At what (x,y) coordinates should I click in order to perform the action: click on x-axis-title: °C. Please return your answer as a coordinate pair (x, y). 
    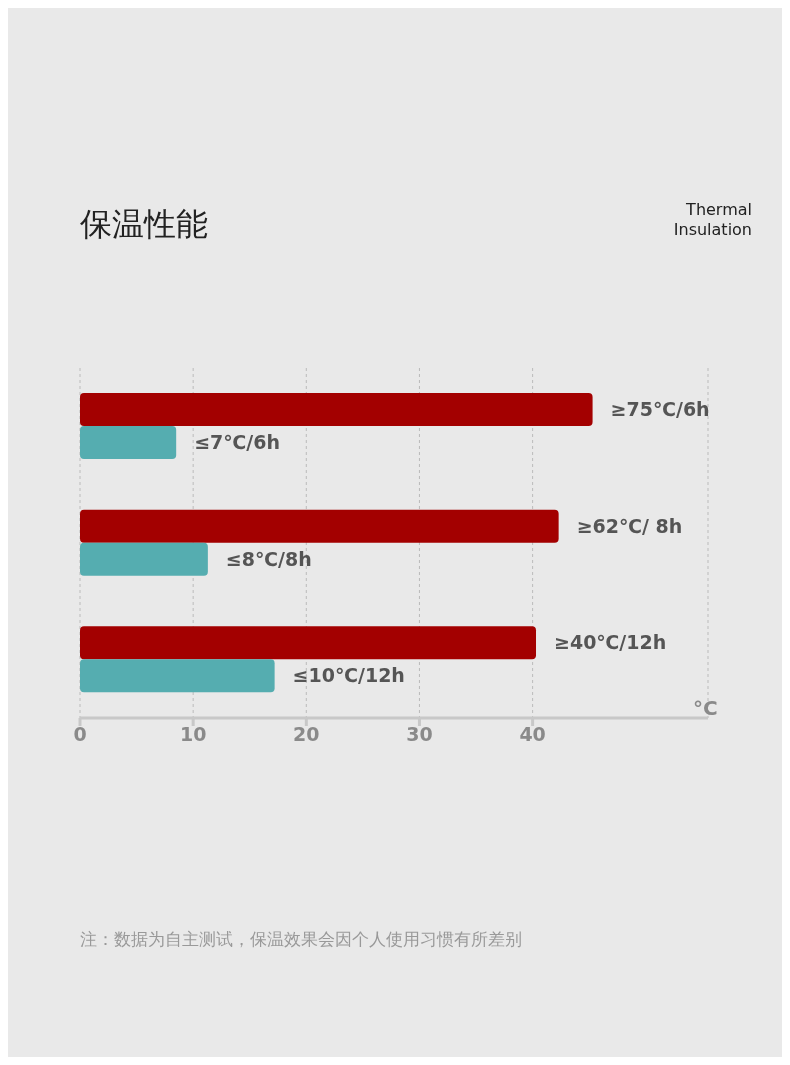
    Looking at the image, I should click on (705, 708).